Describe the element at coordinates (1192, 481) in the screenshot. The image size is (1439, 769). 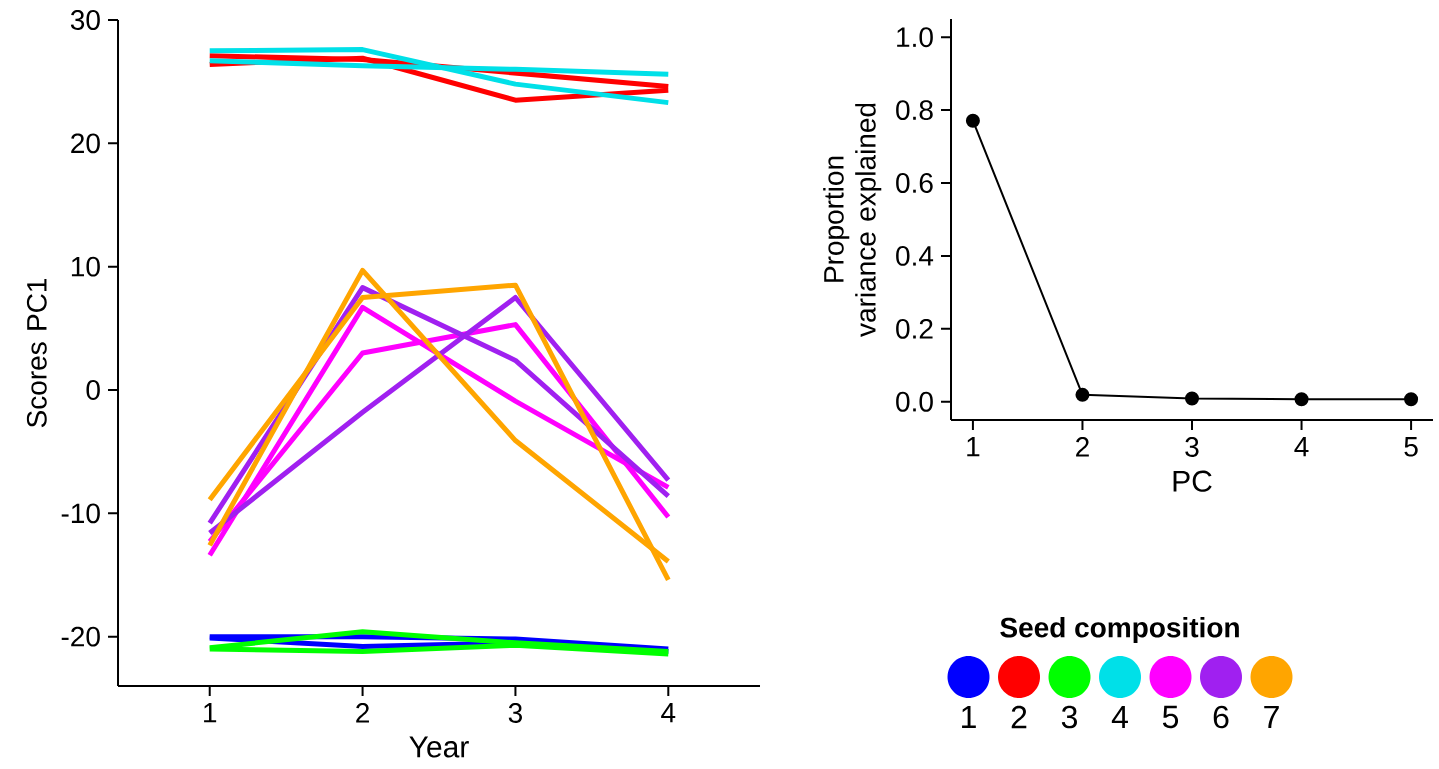
I see `x-axis-title: PC` at that location.